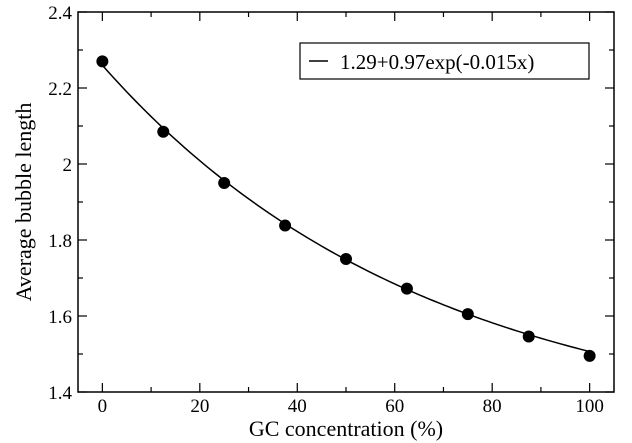 Image resolution: width=632 pixels, height=443 pixels. I want to click on x-tick-label: 40, so click(297, 406).